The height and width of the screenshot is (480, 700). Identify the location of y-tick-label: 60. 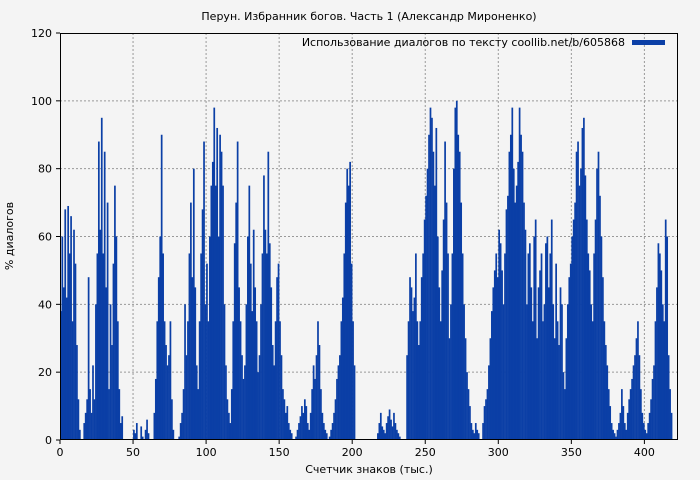
(45, 237).